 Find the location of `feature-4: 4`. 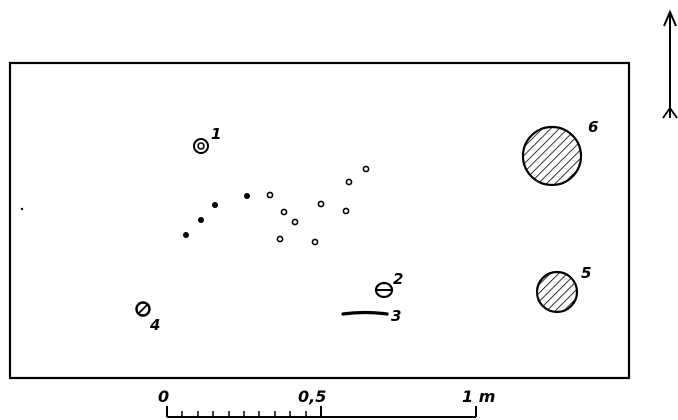

feature-4: 4 is located at coordinates (147, 317).